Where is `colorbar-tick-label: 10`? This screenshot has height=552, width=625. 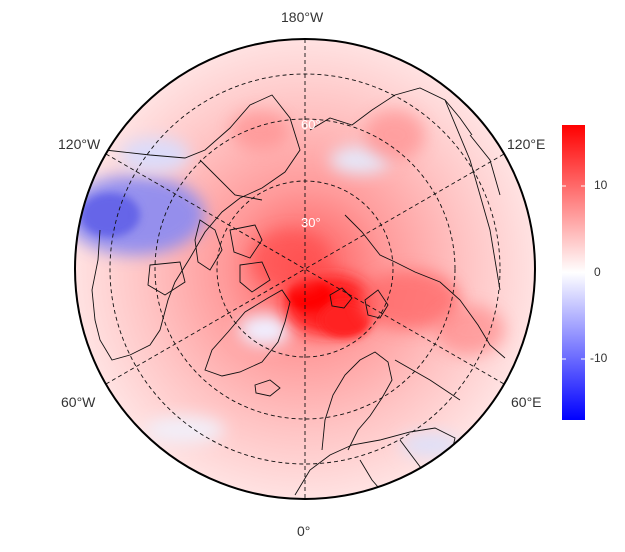 colorbar-tick-label: 10 is located at coordinates (601, 185).